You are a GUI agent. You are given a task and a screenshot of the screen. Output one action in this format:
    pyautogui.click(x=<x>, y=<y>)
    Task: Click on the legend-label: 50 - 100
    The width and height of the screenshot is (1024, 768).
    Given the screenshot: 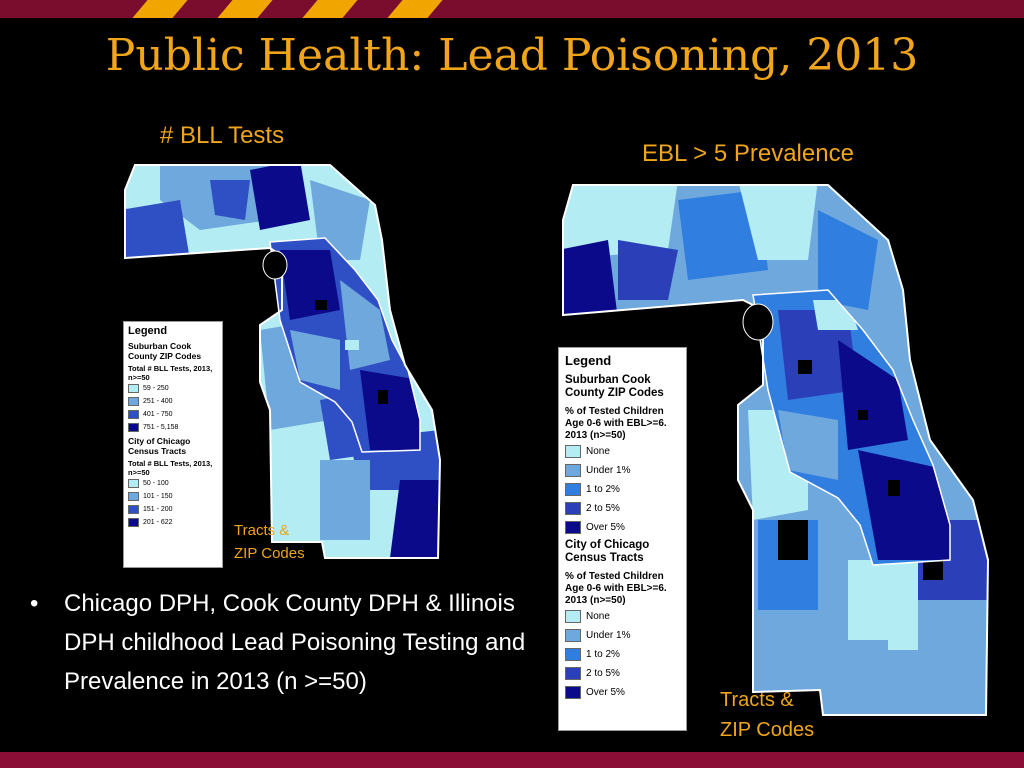 What is the action you would take?
    pyautogui.click(x=156, y=483)
    